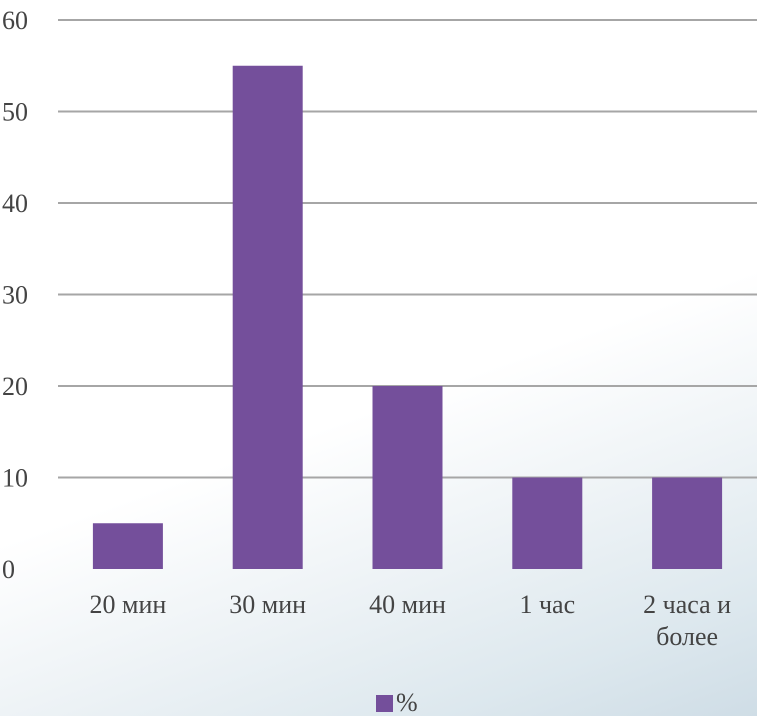 The width and height of the screenshot is (757, 718). Describe the element at coordinates (15, 203) in the screenshot. I see `y-tick-label: 40` at that location.